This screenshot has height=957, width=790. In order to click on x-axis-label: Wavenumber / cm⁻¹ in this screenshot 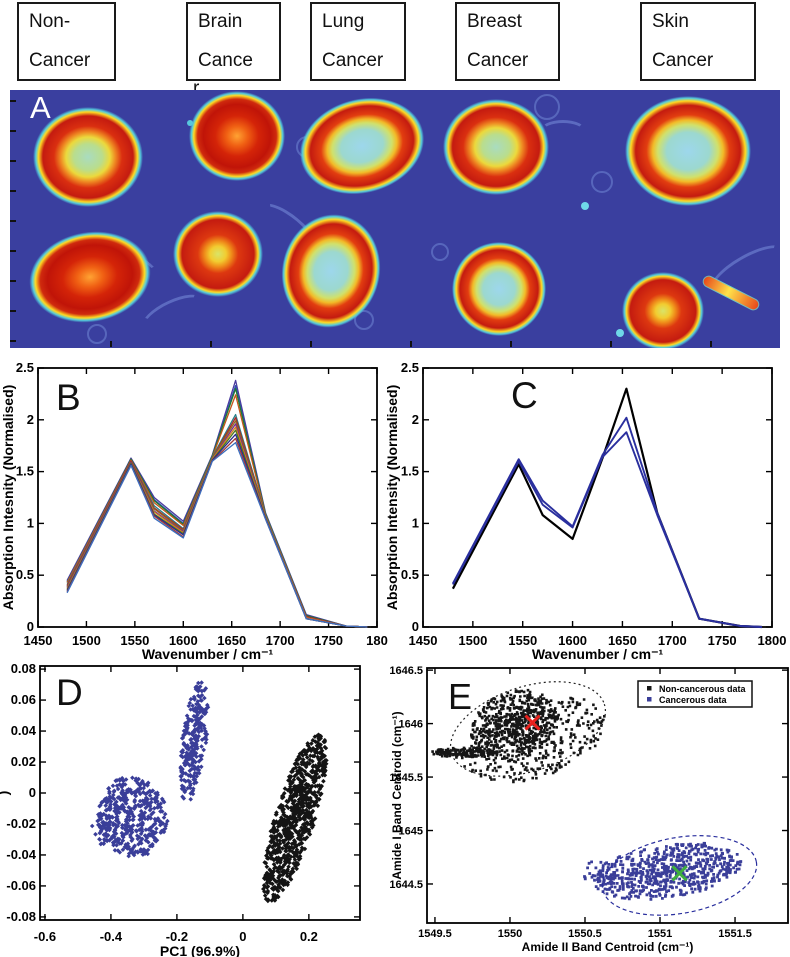, I will do `click(598, 654)`.